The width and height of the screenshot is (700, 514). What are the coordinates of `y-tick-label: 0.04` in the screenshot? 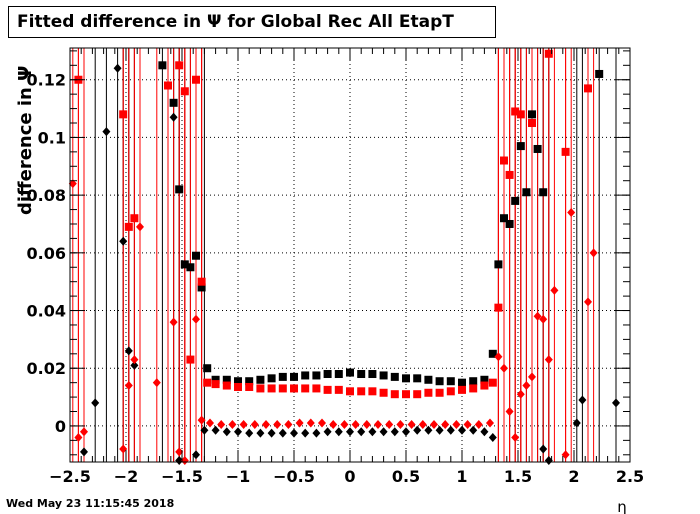 It's located at (46, 311).